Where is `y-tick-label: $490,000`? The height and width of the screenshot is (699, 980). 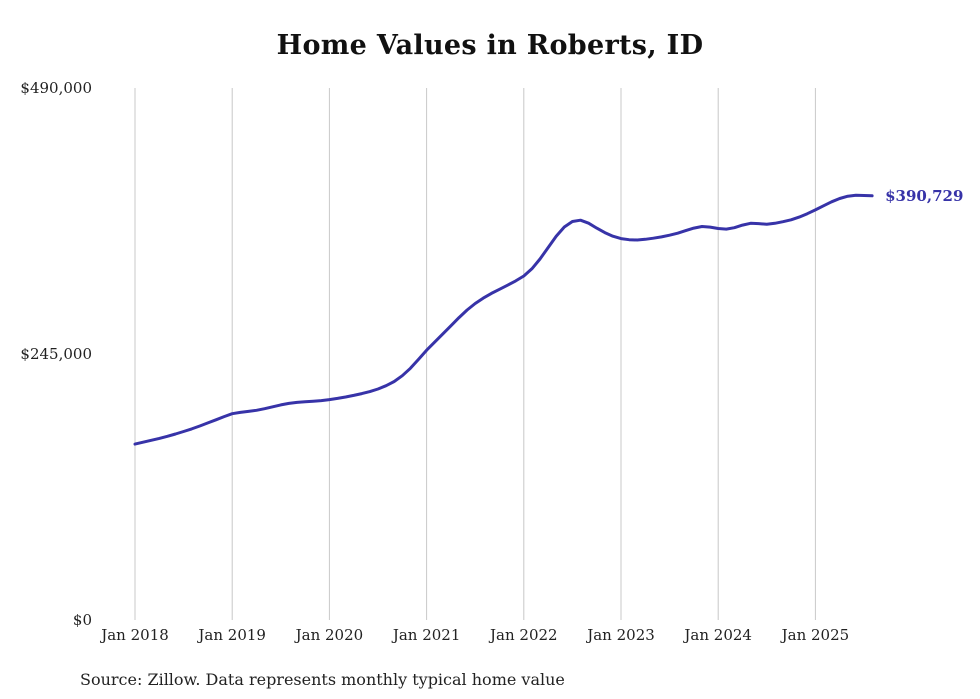 y-tick-label: $490,000 is located at coordinates (56, 88).